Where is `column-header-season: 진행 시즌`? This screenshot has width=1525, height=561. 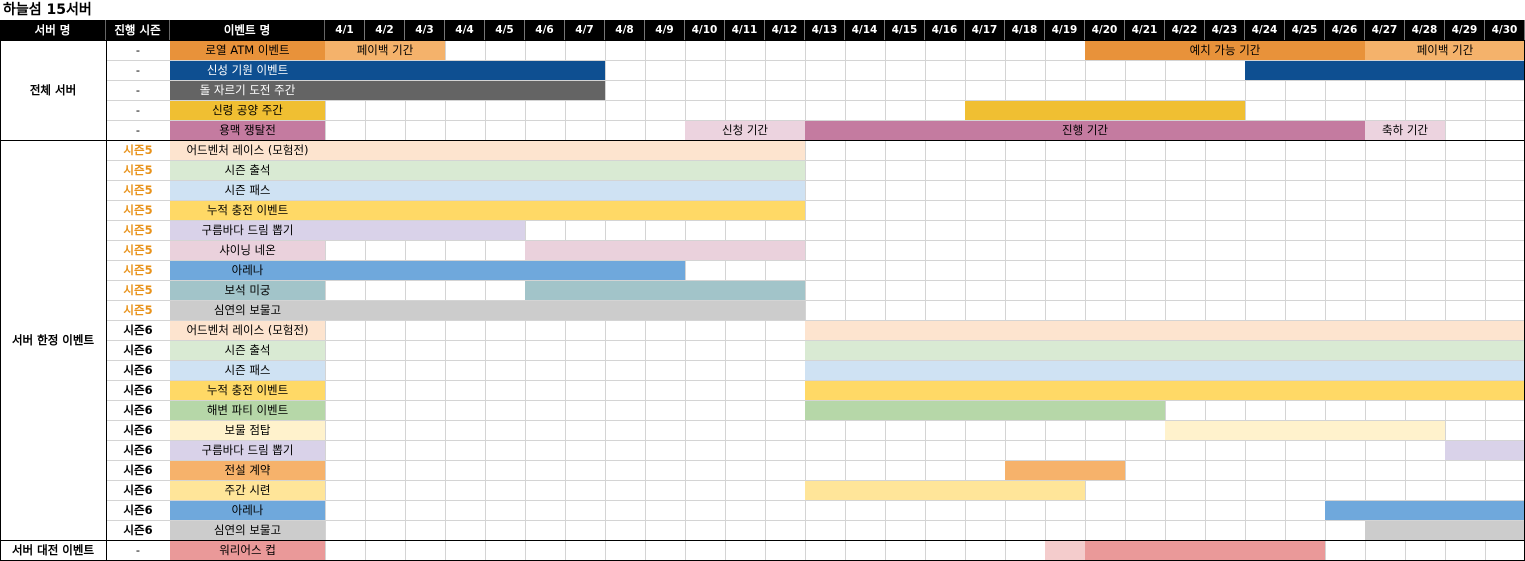
column-header-season: 진행 시즌 is located at coordinates (138, 30).